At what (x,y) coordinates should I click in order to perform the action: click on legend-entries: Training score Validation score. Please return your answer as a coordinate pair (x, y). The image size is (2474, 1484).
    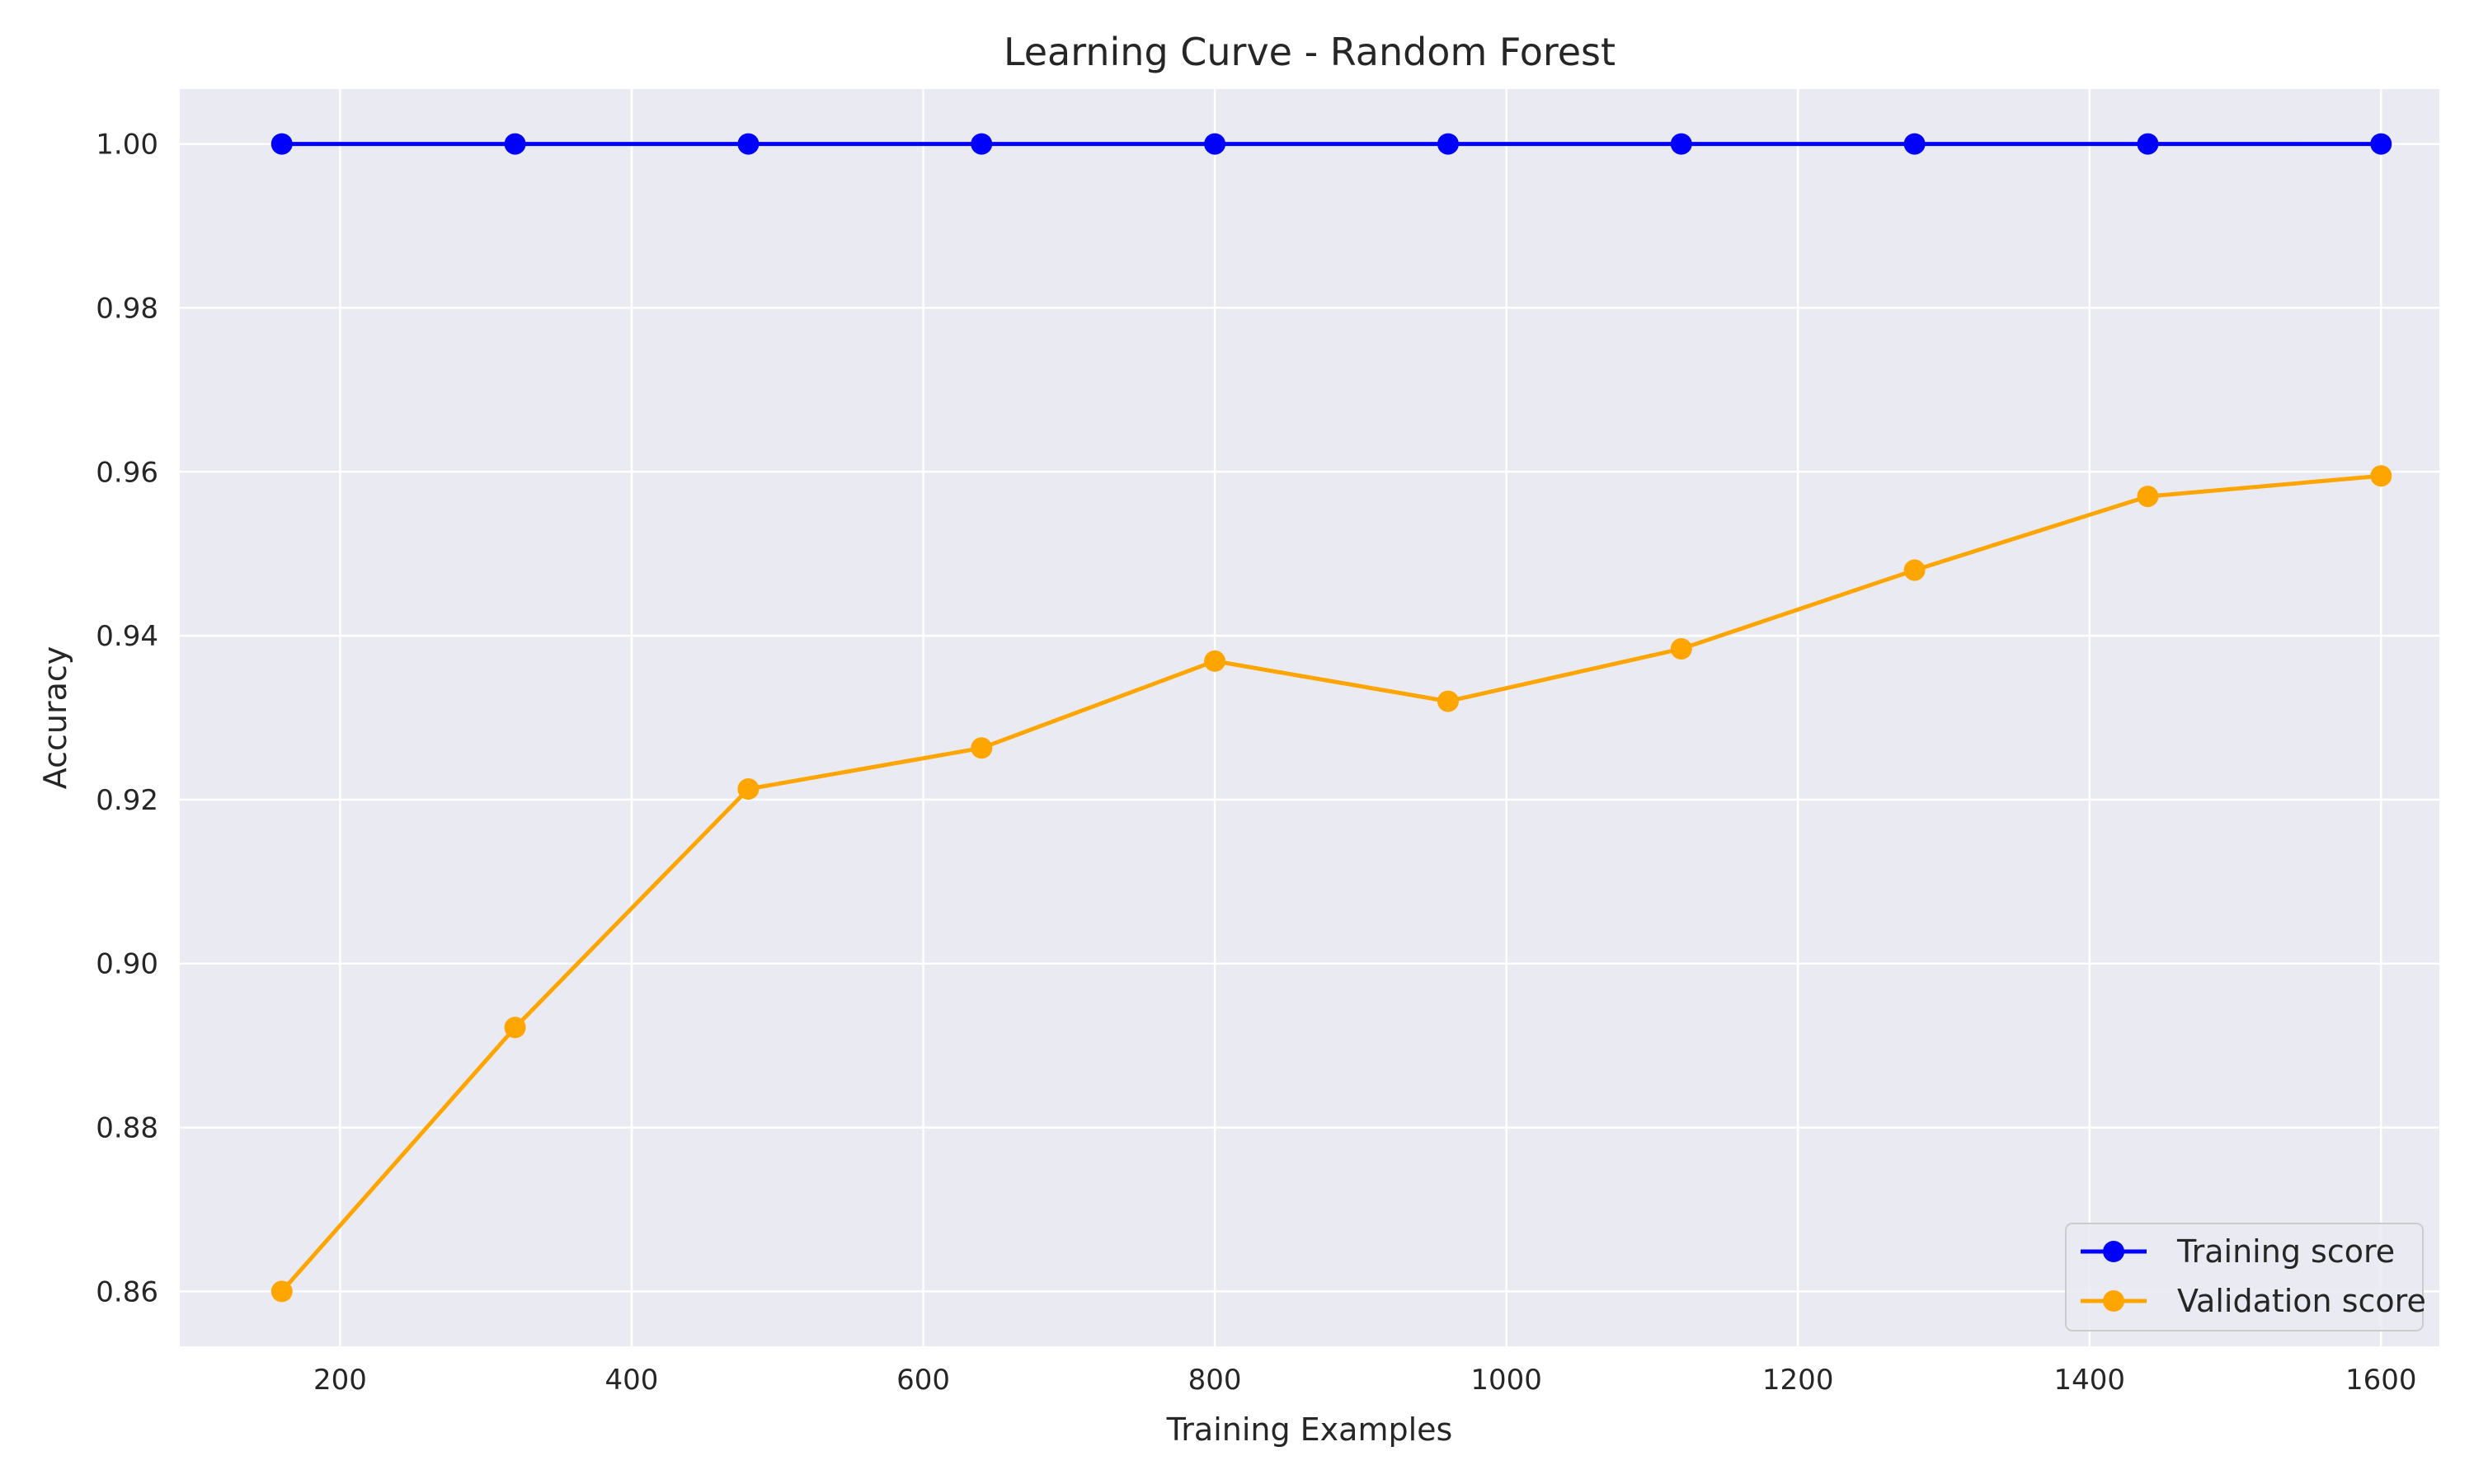
    Looking at the image, I should click on (2253, 1276).